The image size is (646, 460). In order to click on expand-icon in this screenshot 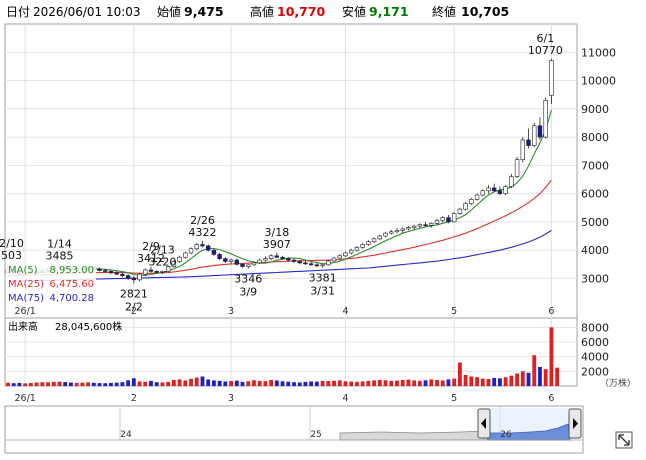, I will do `click(624, 440)`.